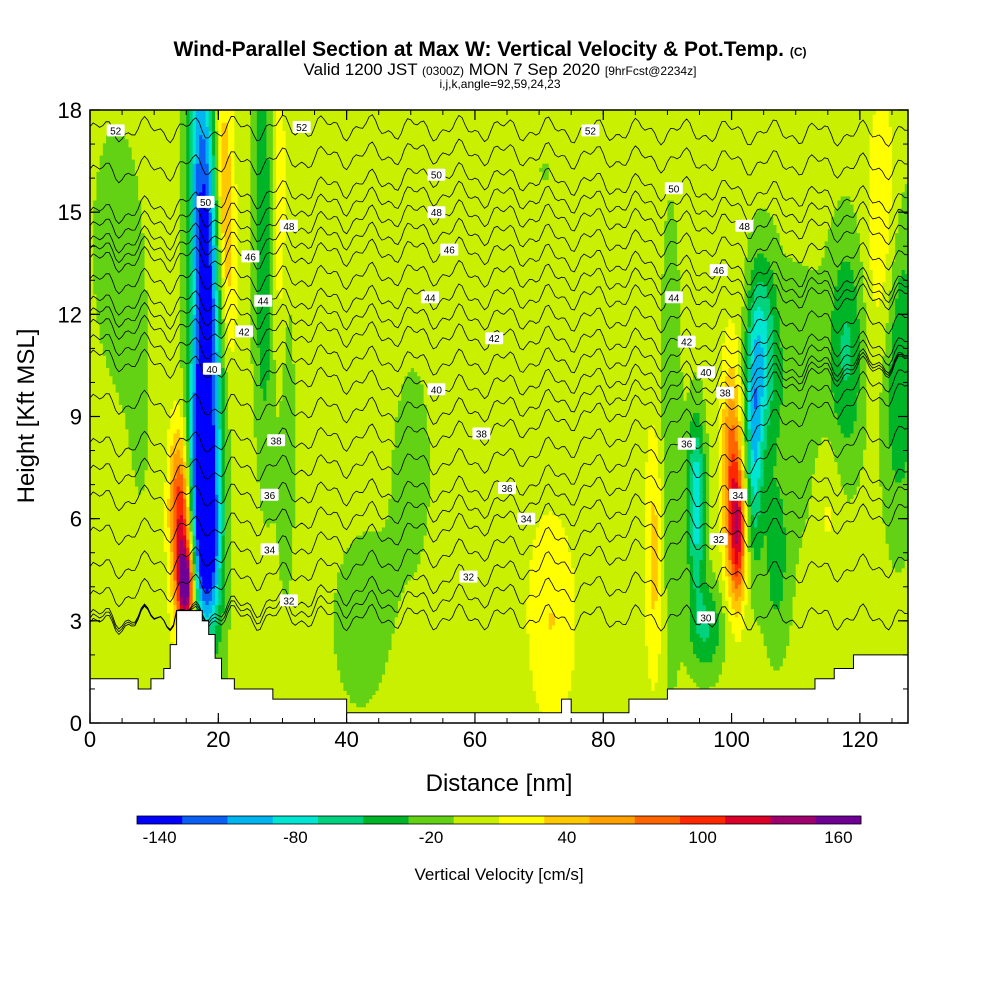  What do you see at coordinates (346, 739) in the screenshot?
I see `x-tick-label: 40` at bounding box center [346, 739].